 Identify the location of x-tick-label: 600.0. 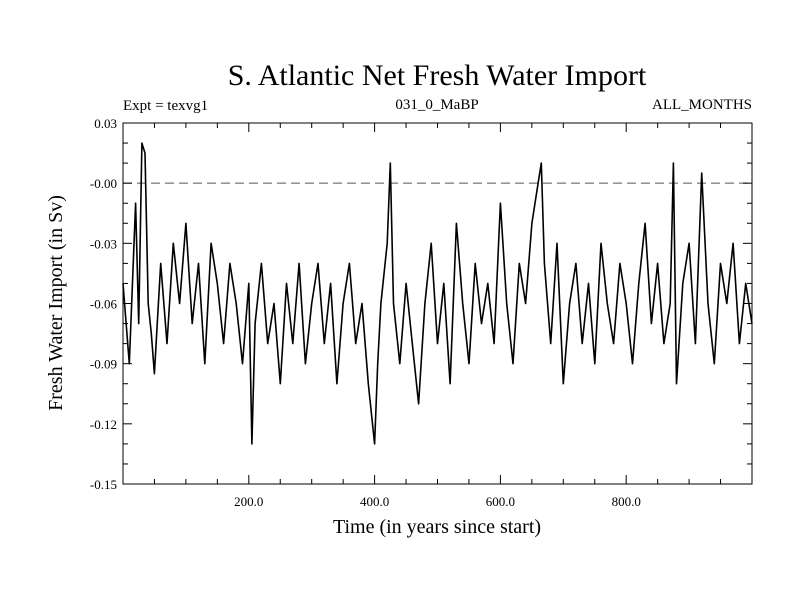
(500, 501).